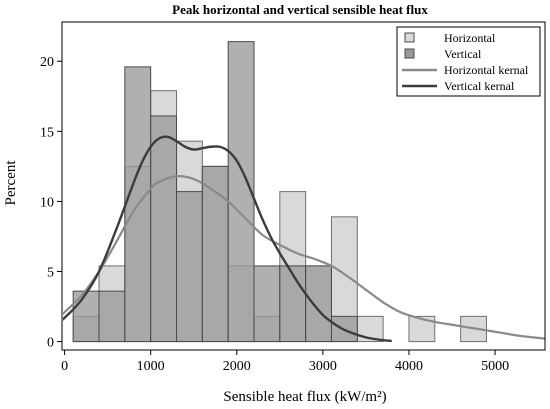  I want to click on legend-box, so click(468, 61).